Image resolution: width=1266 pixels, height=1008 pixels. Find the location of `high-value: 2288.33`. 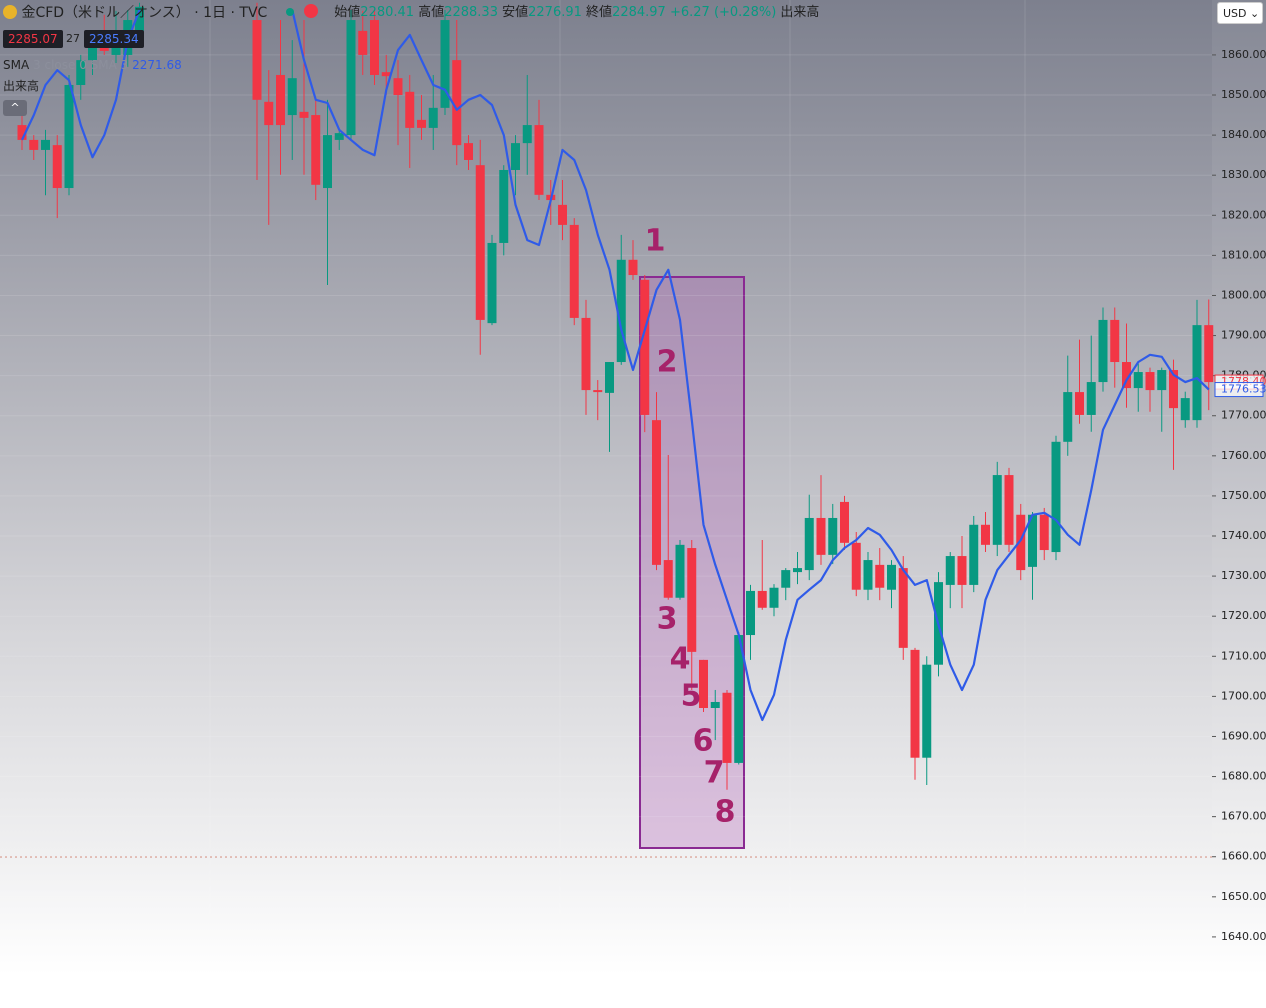

high-value: 2288.33 is located at coordinates (471, 12).